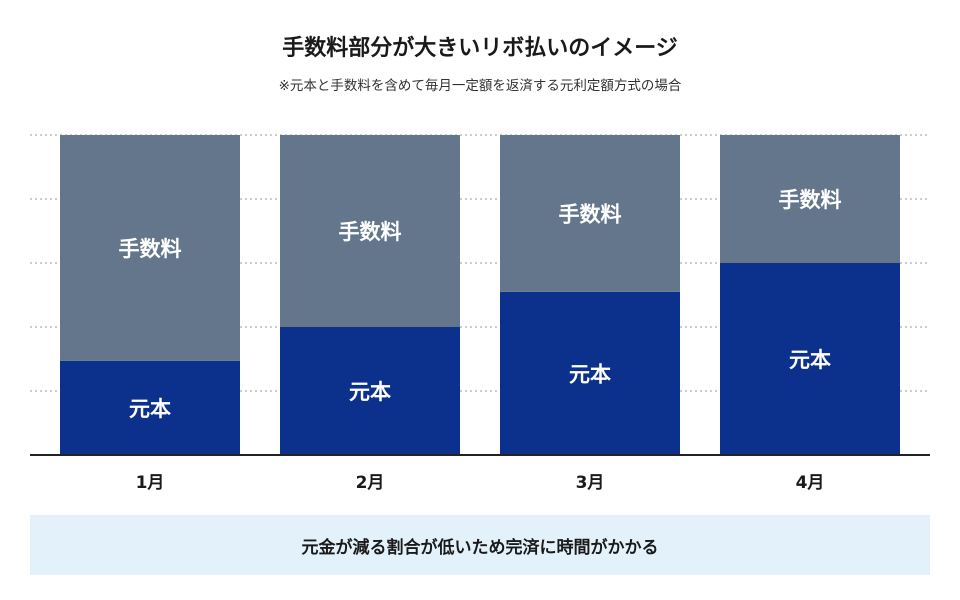 This screenshot has width=960, height=600. Describe the element at coordinates (480, 48) in the screenshot. I see `chart-title: 手数料部分が大きいリボ払いのイメージ` at that location.